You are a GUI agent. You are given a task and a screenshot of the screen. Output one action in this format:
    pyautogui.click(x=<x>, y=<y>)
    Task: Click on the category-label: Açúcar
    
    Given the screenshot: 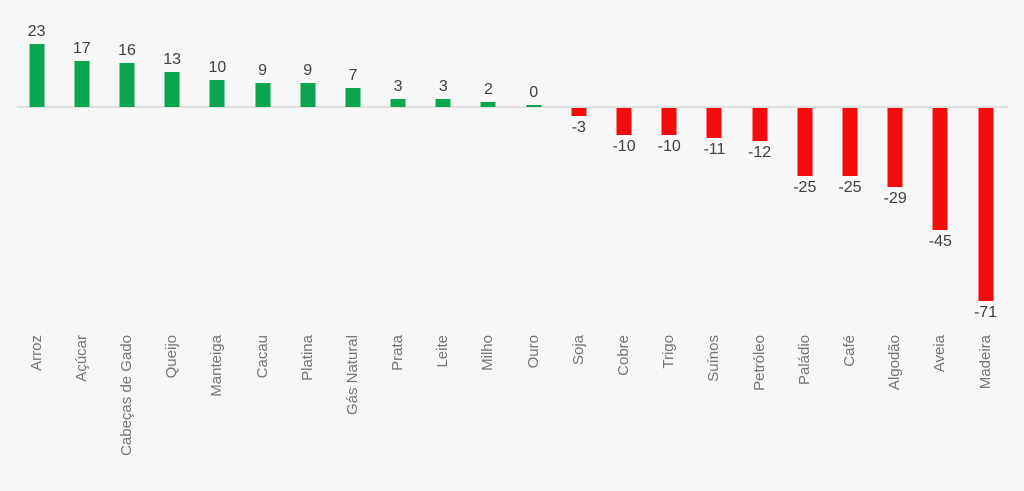 What is the action you would take?
    pyautogui.click(x=81, y=358)
    